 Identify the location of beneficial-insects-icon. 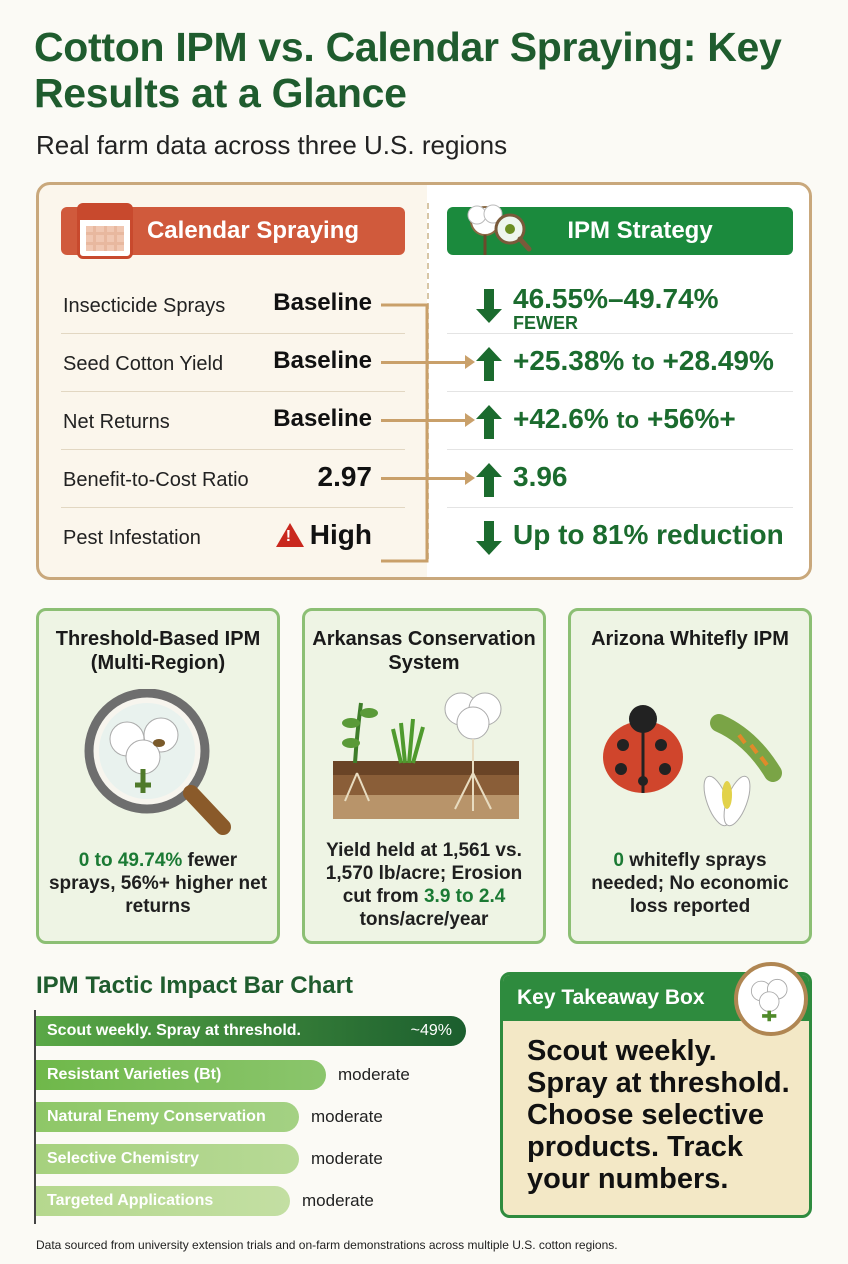
(692, 766).